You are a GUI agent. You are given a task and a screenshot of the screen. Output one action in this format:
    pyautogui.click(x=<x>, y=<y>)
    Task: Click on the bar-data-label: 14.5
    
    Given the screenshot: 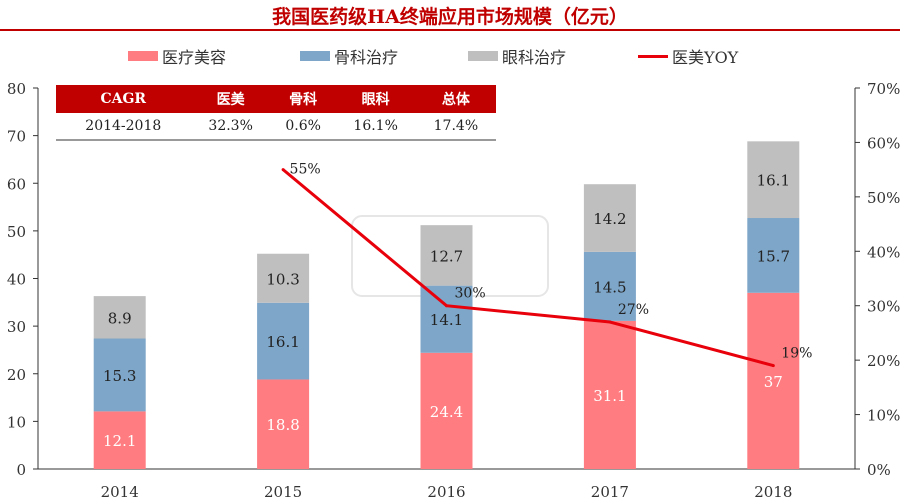 What is the action you would take?
    pyautogui.click(x=609, y=287)
    